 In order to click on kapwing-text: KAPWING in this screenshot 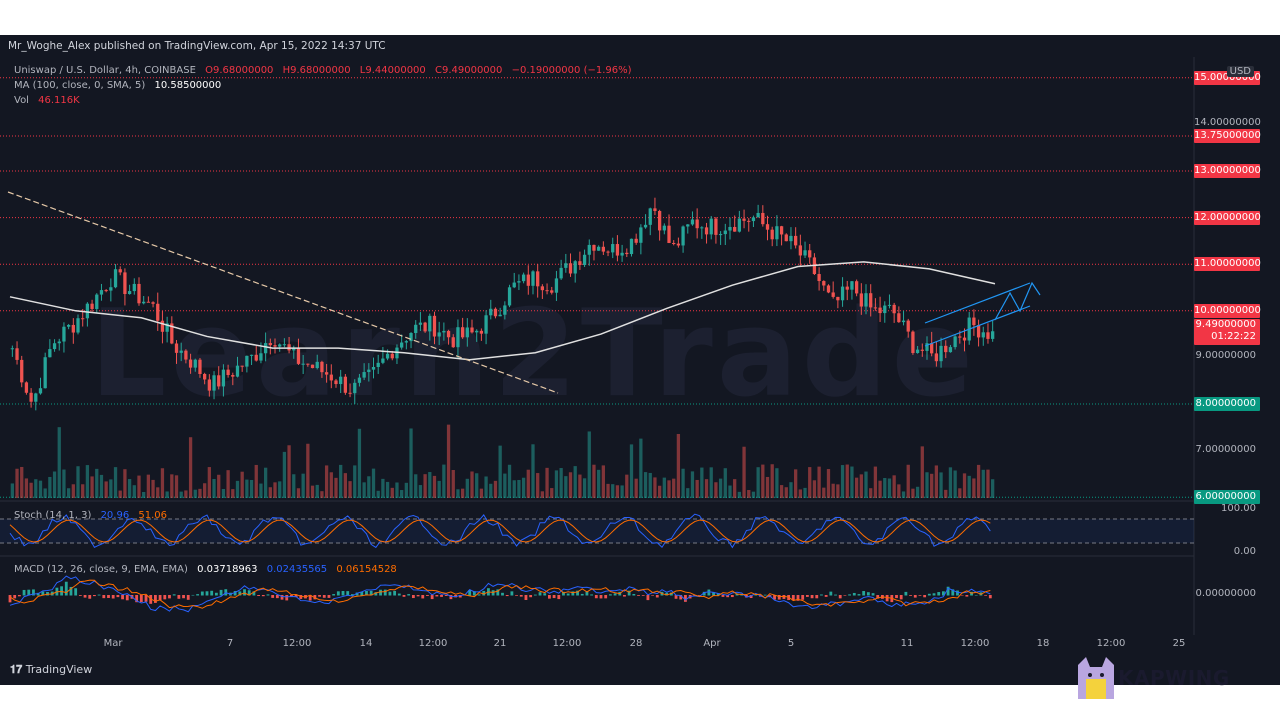, I will do `click(1174, 678)`.